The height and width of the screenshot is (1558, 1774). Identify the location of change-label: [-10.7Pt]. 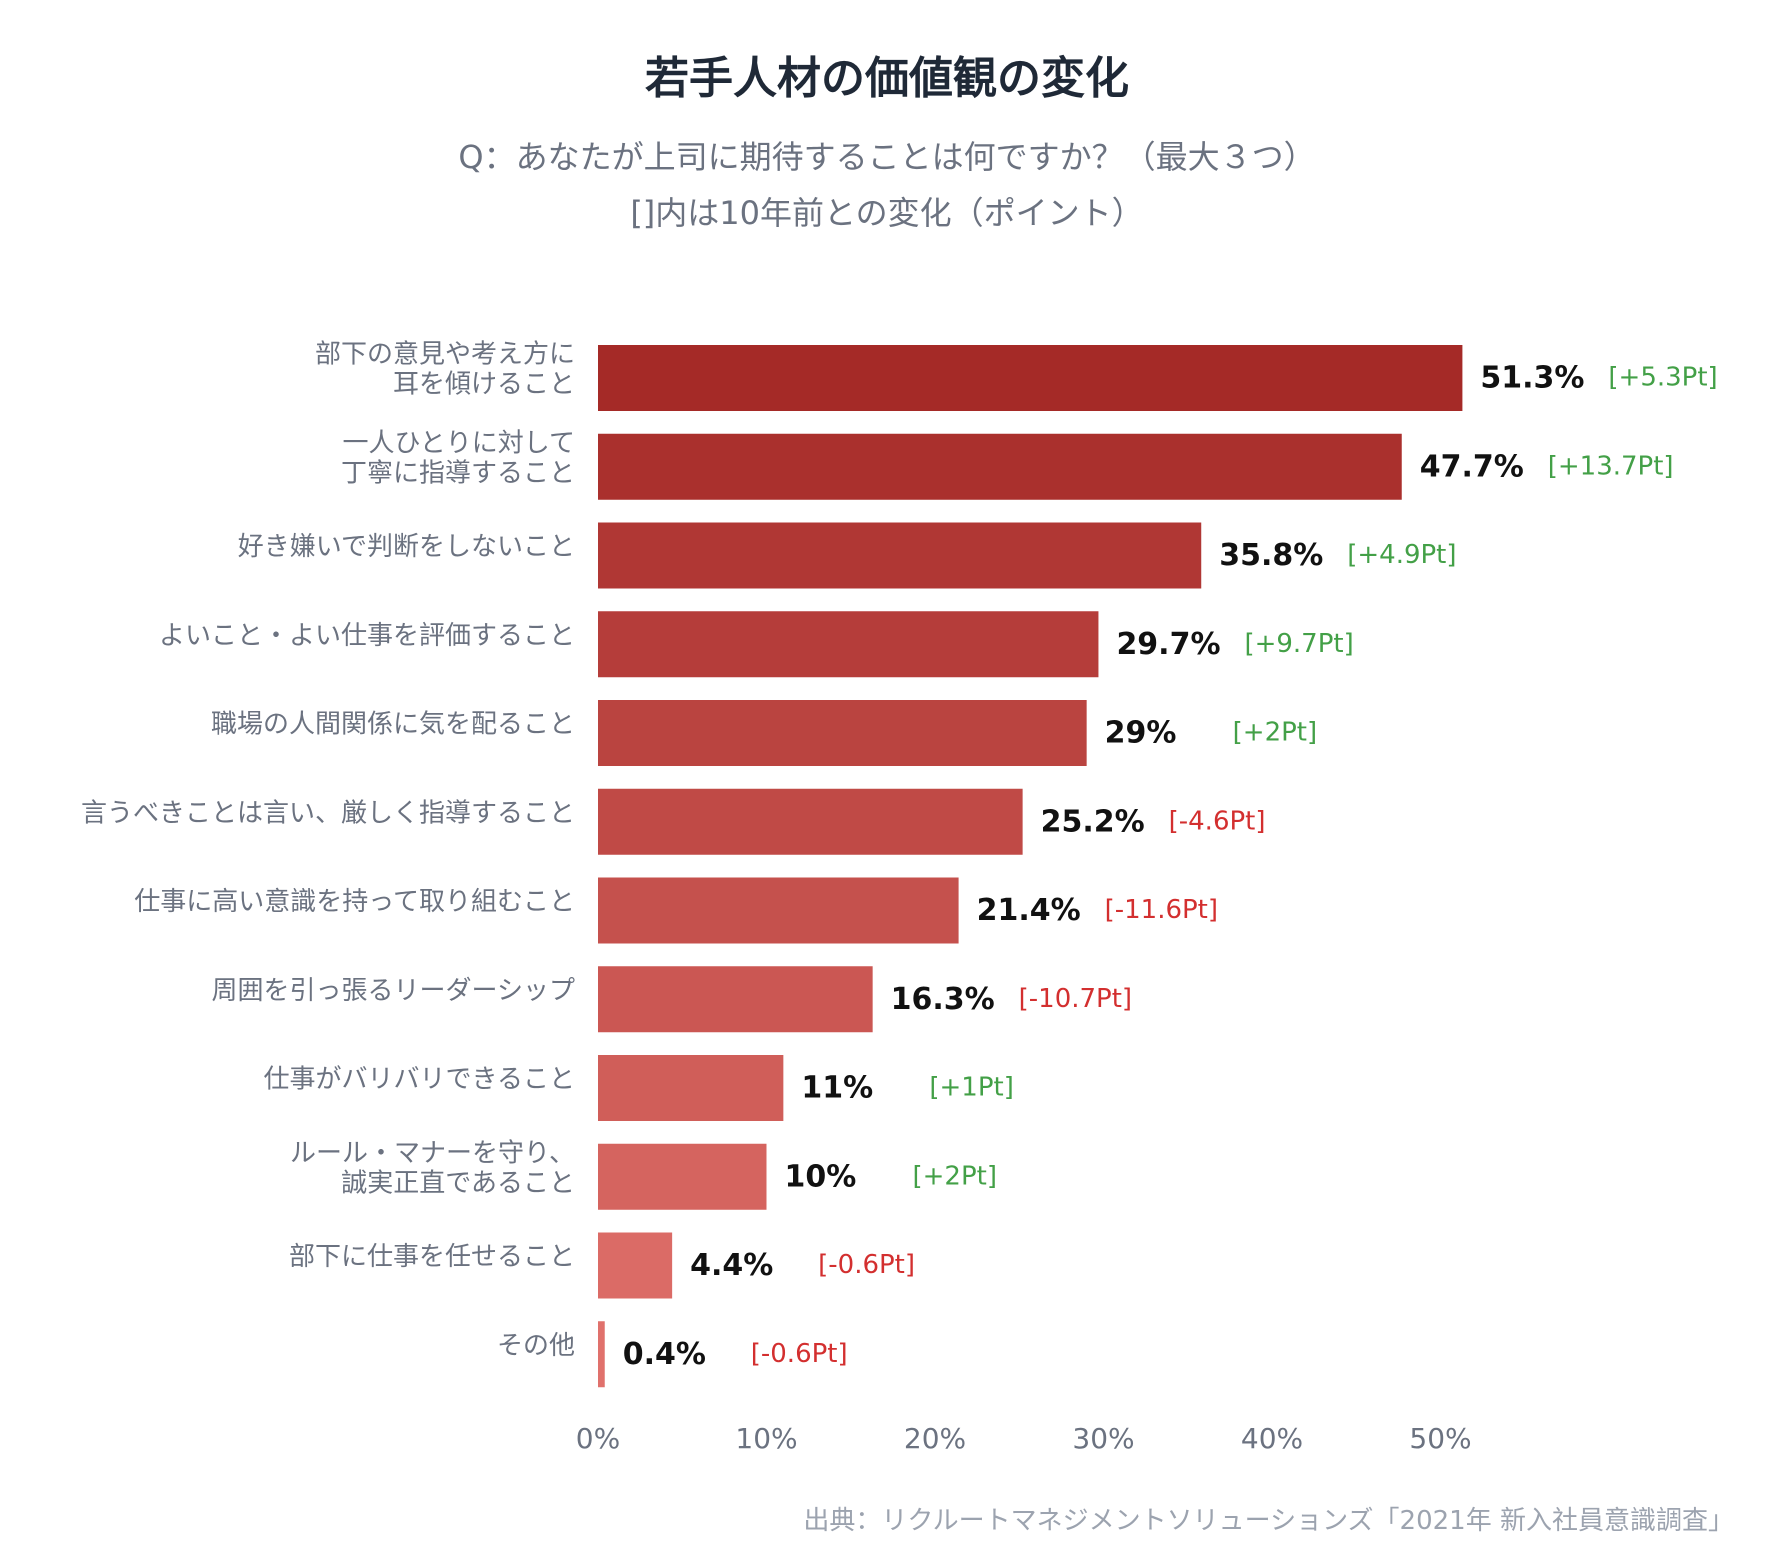
(1075, 999).